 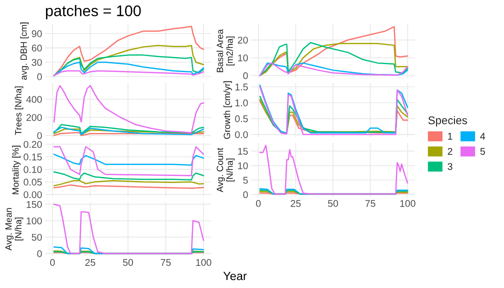 I want to click on y-tick-label: 5, so click(x=245, y=180).